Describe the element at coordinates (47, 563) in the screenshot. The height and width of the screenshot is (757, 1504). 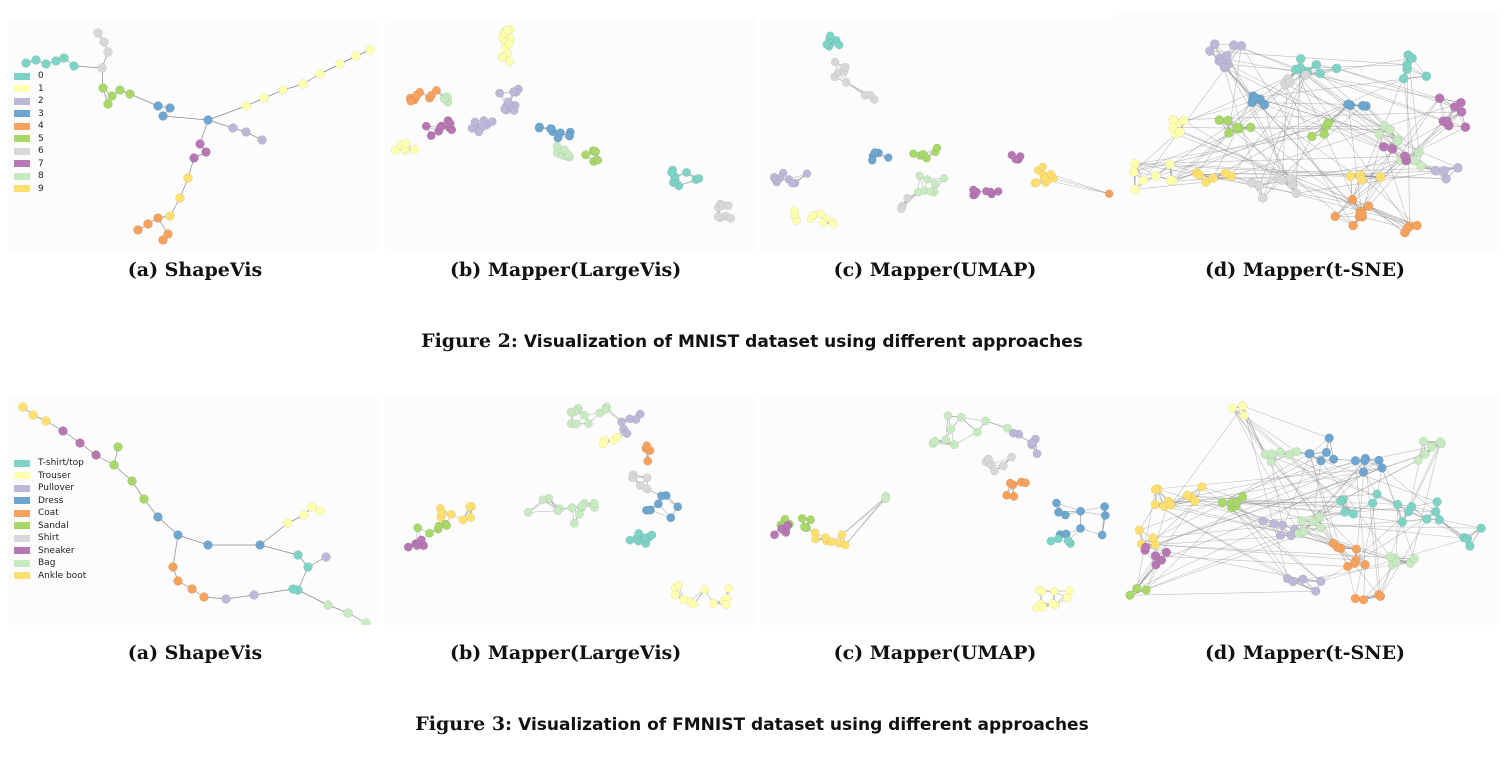
I see `legend-label: Bag` at that location.